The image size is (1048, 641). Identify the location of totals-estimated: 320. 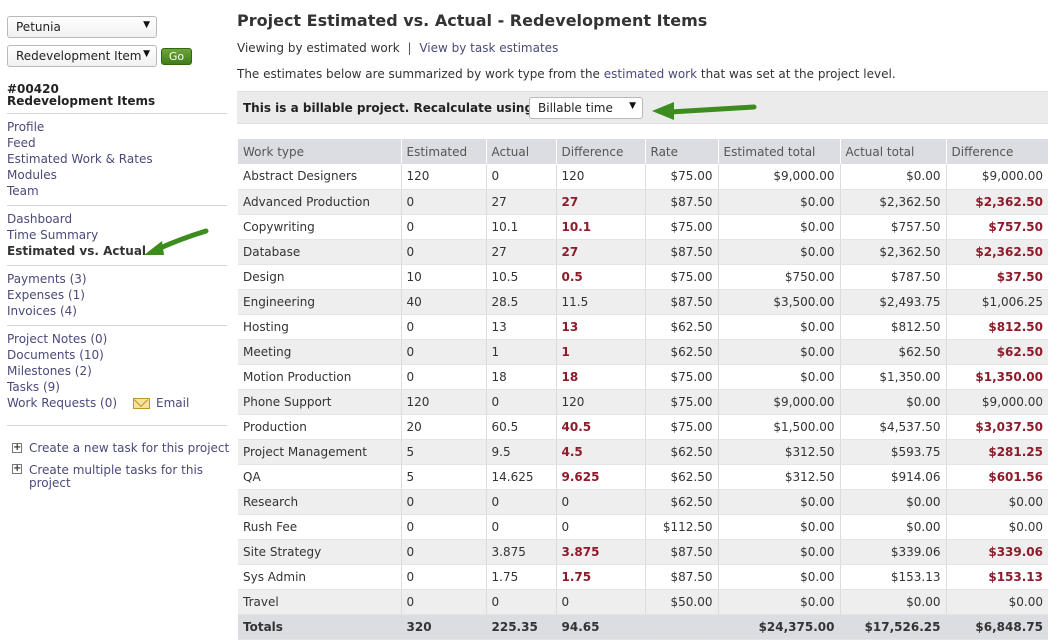
(444, 627).